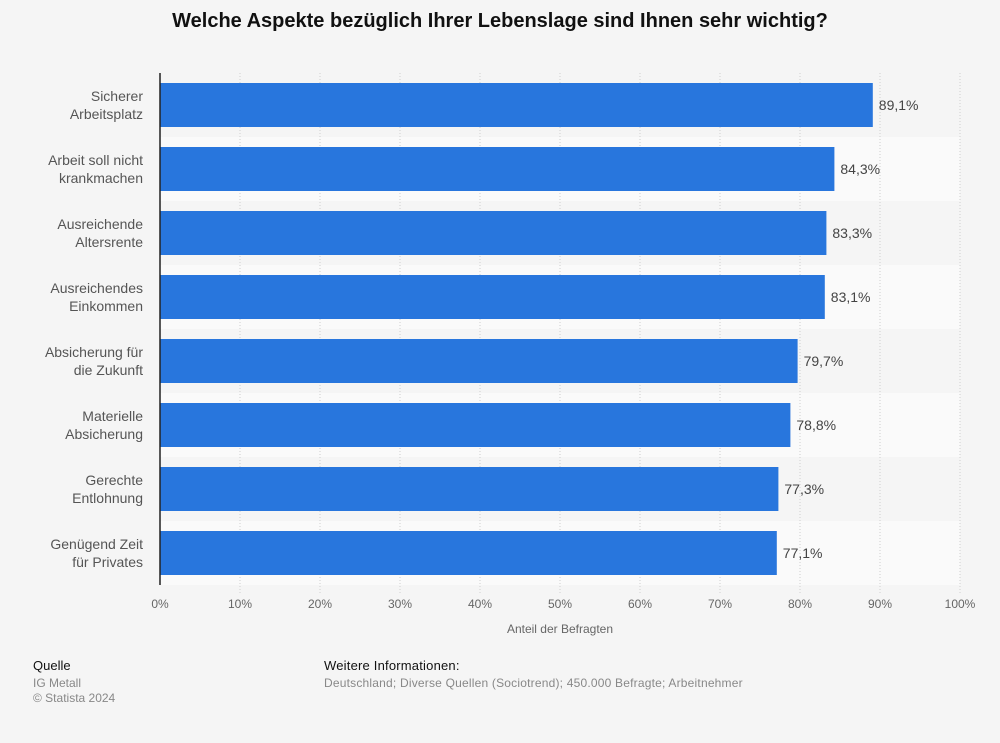 This screenshot has height=743, width=1000. I want to click on category-label-line: Genügend Zeit, so click(96, 544).